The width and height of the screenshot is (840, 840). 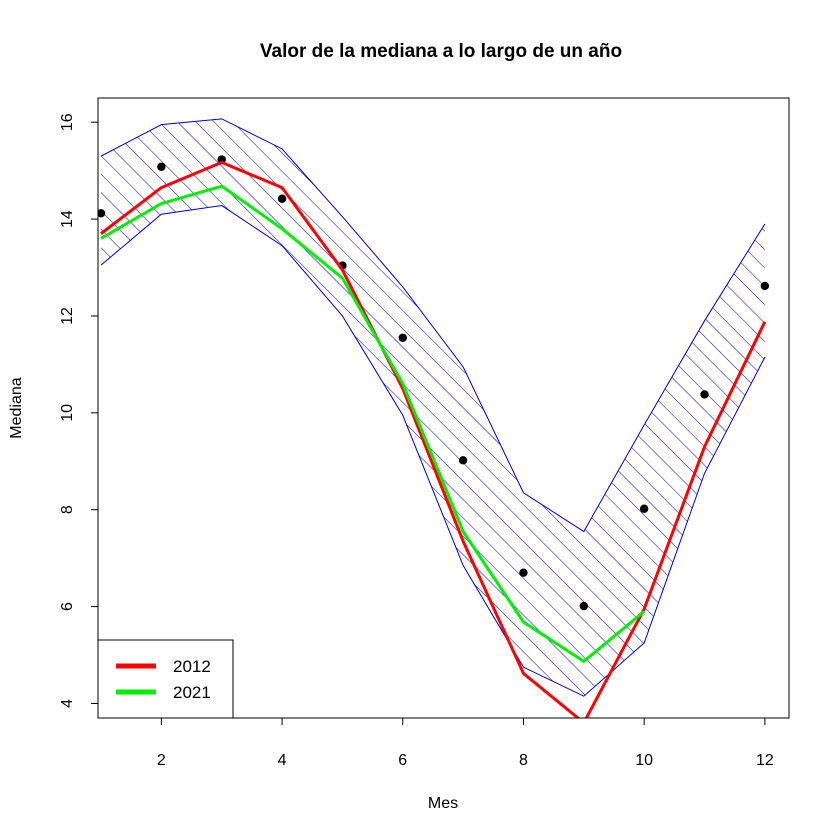 I want to click on x-axis-label: Mes, so click(x=443, y=803).